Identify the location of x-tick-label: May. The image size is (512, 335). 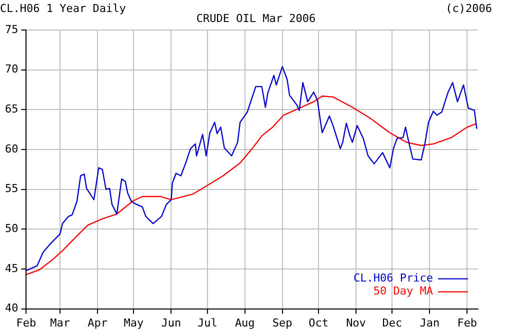
(134, 323).